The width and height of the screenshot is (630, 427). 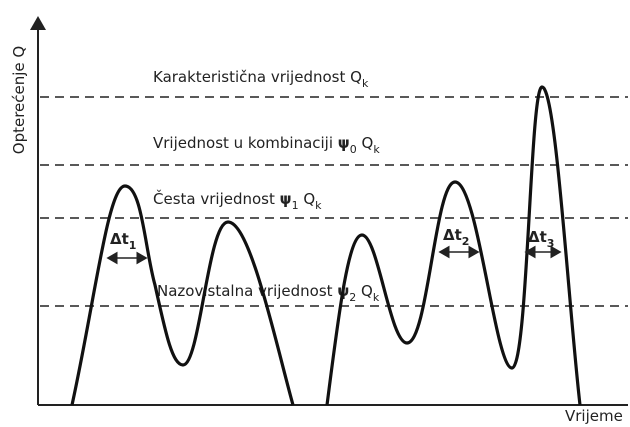 I want to click on text-part: Nazovistalna vrijednost, so click(x=245, y=291).